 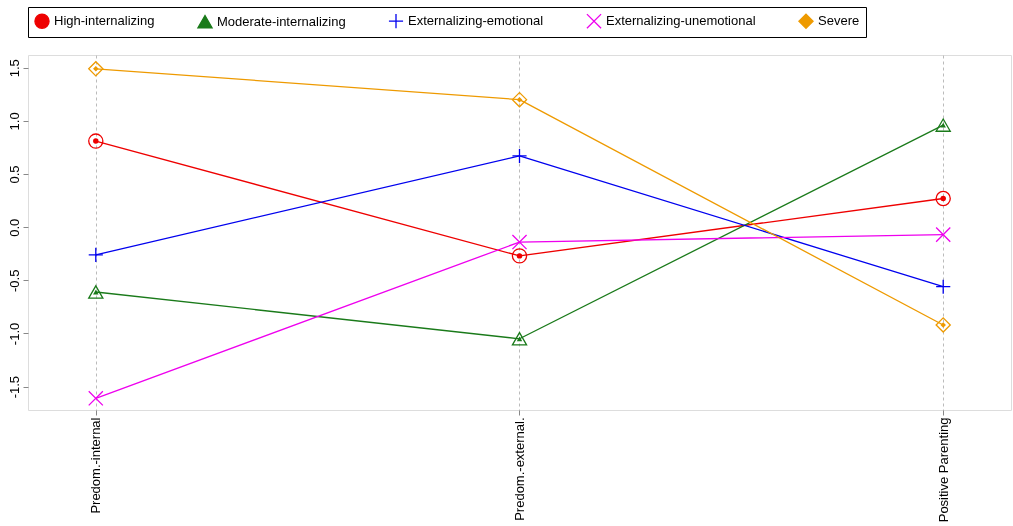 I want to click on y-tick-label: 1.5, so click(x=14, y=68).